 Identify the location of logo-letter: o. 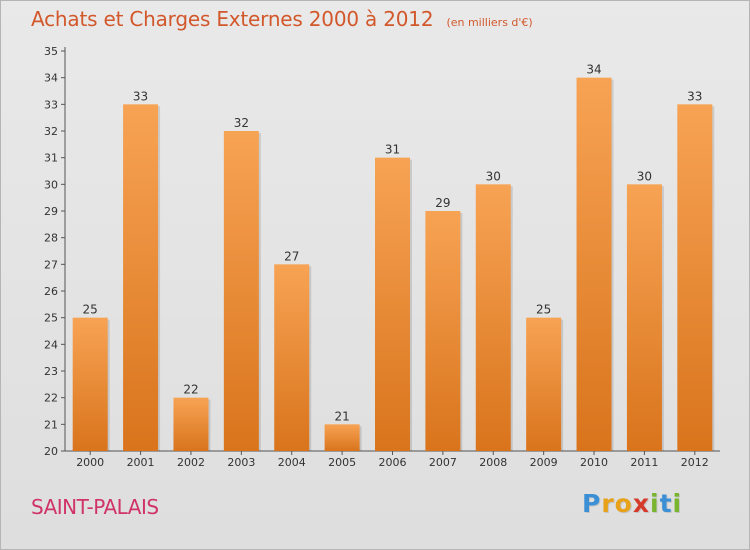
(623, 503).